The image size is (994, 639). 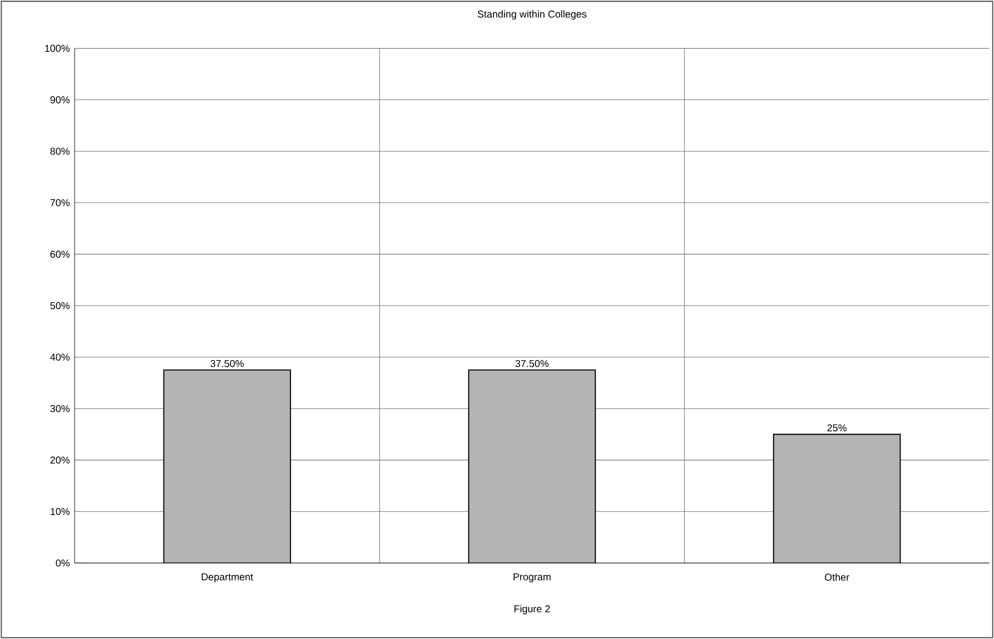 I want to click on y-tick-label: 50%, so click(x=60, y=306).